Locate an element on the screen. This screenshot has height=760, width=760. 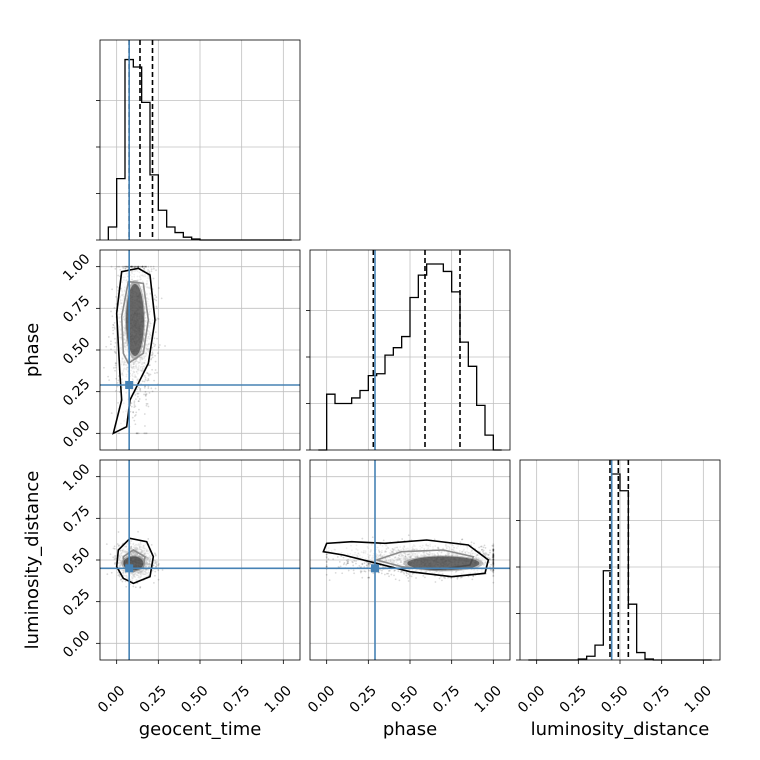
scatter-panel-phase-vs-geocent_time is located at coordinates (200, 350).